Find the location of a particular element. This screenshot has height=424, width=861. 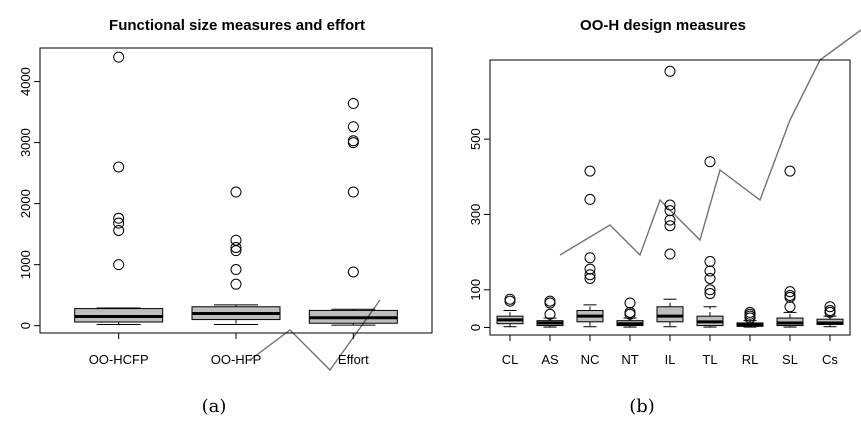

box-OO-HCFP is located at coordinates (119, 188).